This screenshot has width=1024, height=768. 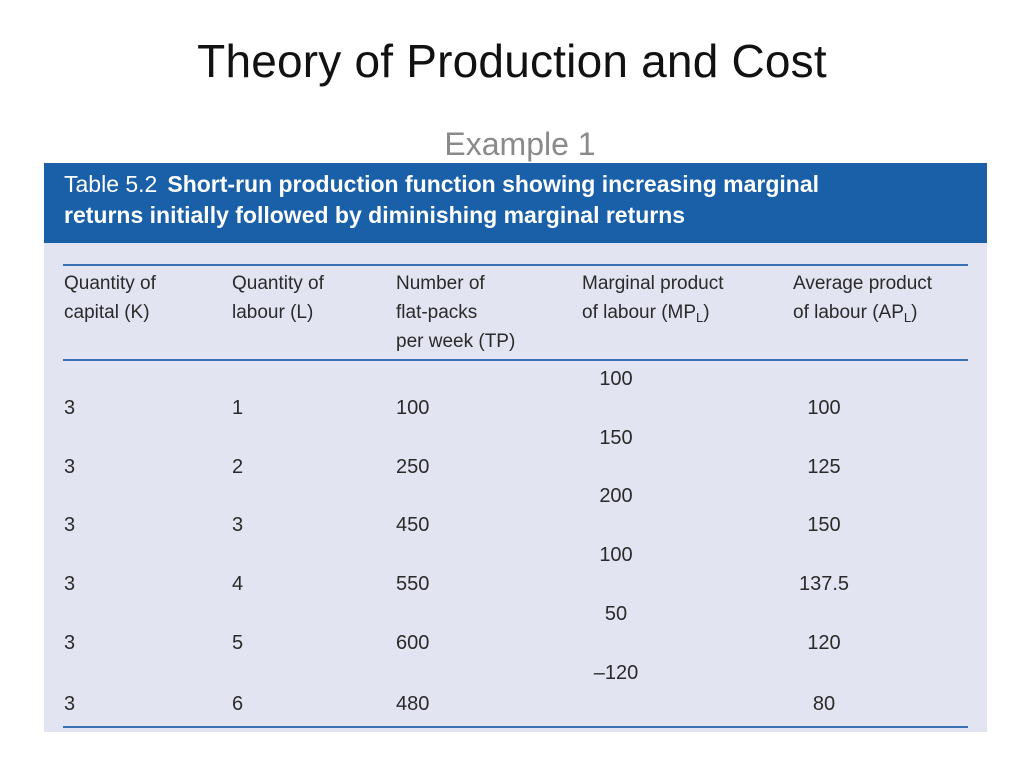 What do you see at coordinates (238, 584) in the screenshot?
I see `cell-labour-row-4: 4` at bounding box center [238, 584].